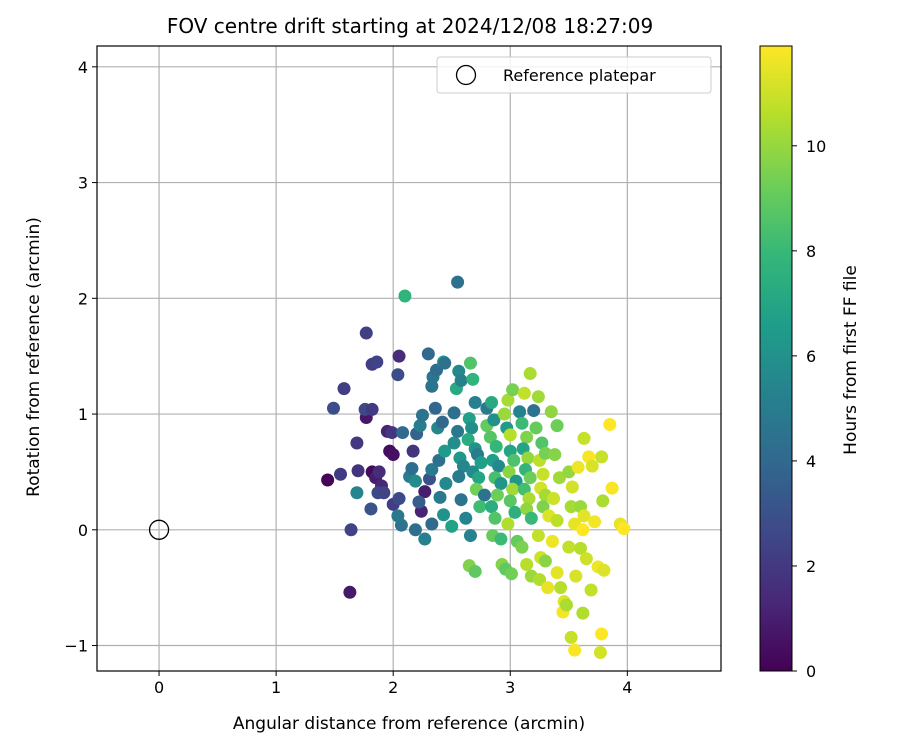 The width and height of the screenshot is (900, 750). Describe the element at coordinates (83, 298) in the screenshot. I see `y-tick-label: 2` at that location.